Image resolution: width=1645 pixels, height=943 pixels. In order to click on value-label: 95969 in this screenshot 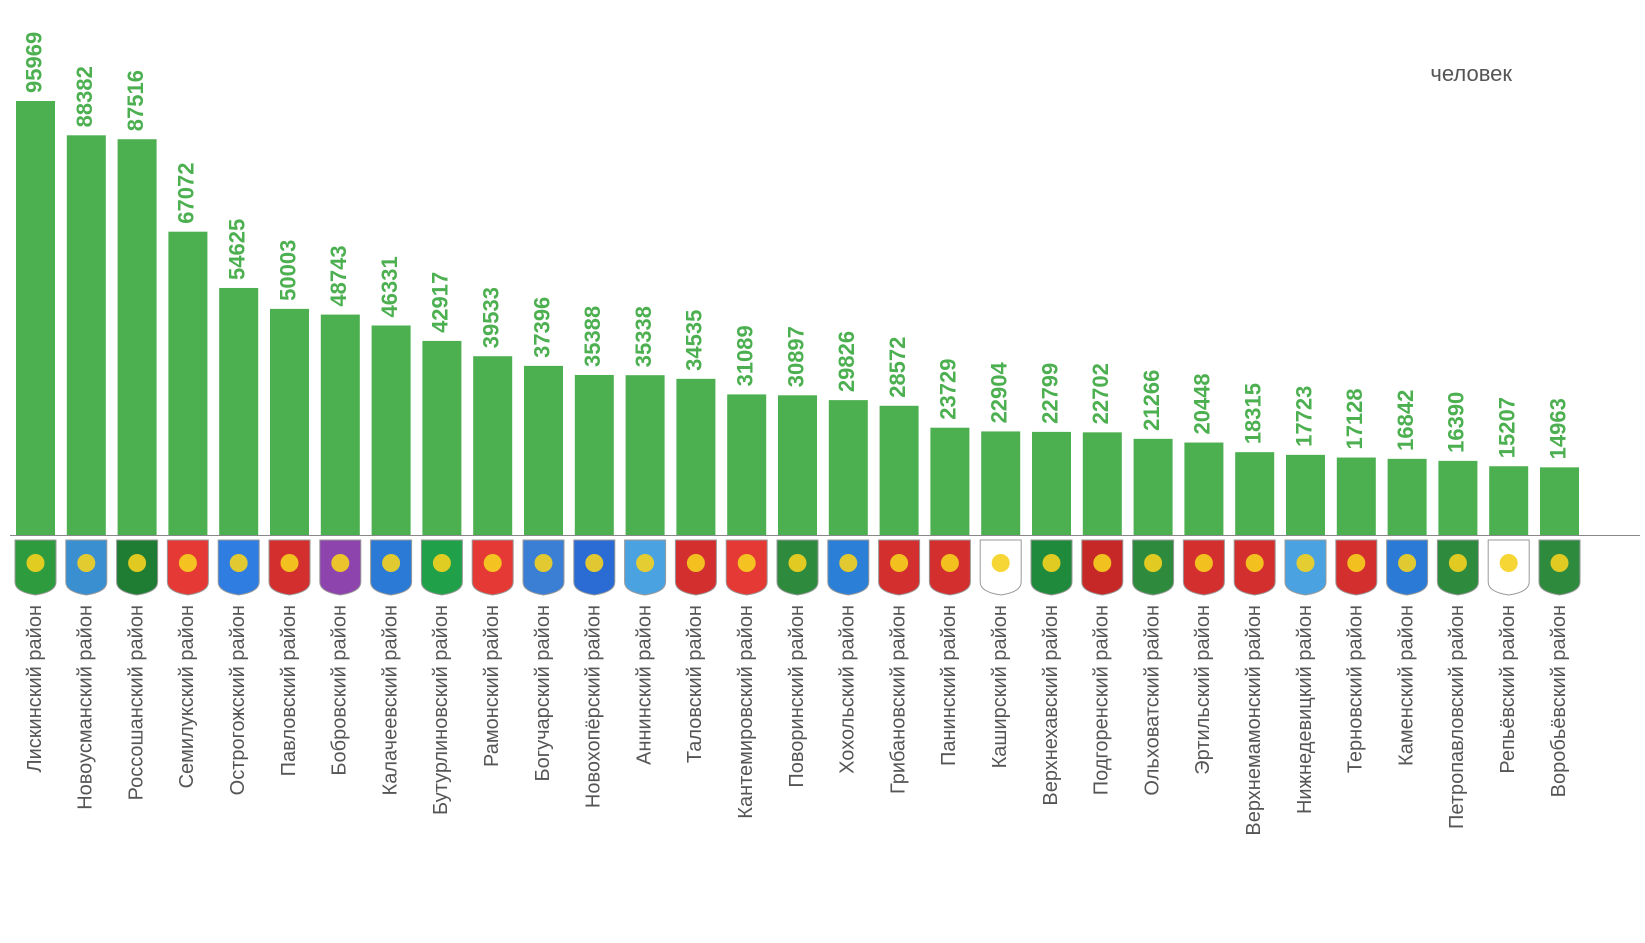, I will do `click(33, 62)`.